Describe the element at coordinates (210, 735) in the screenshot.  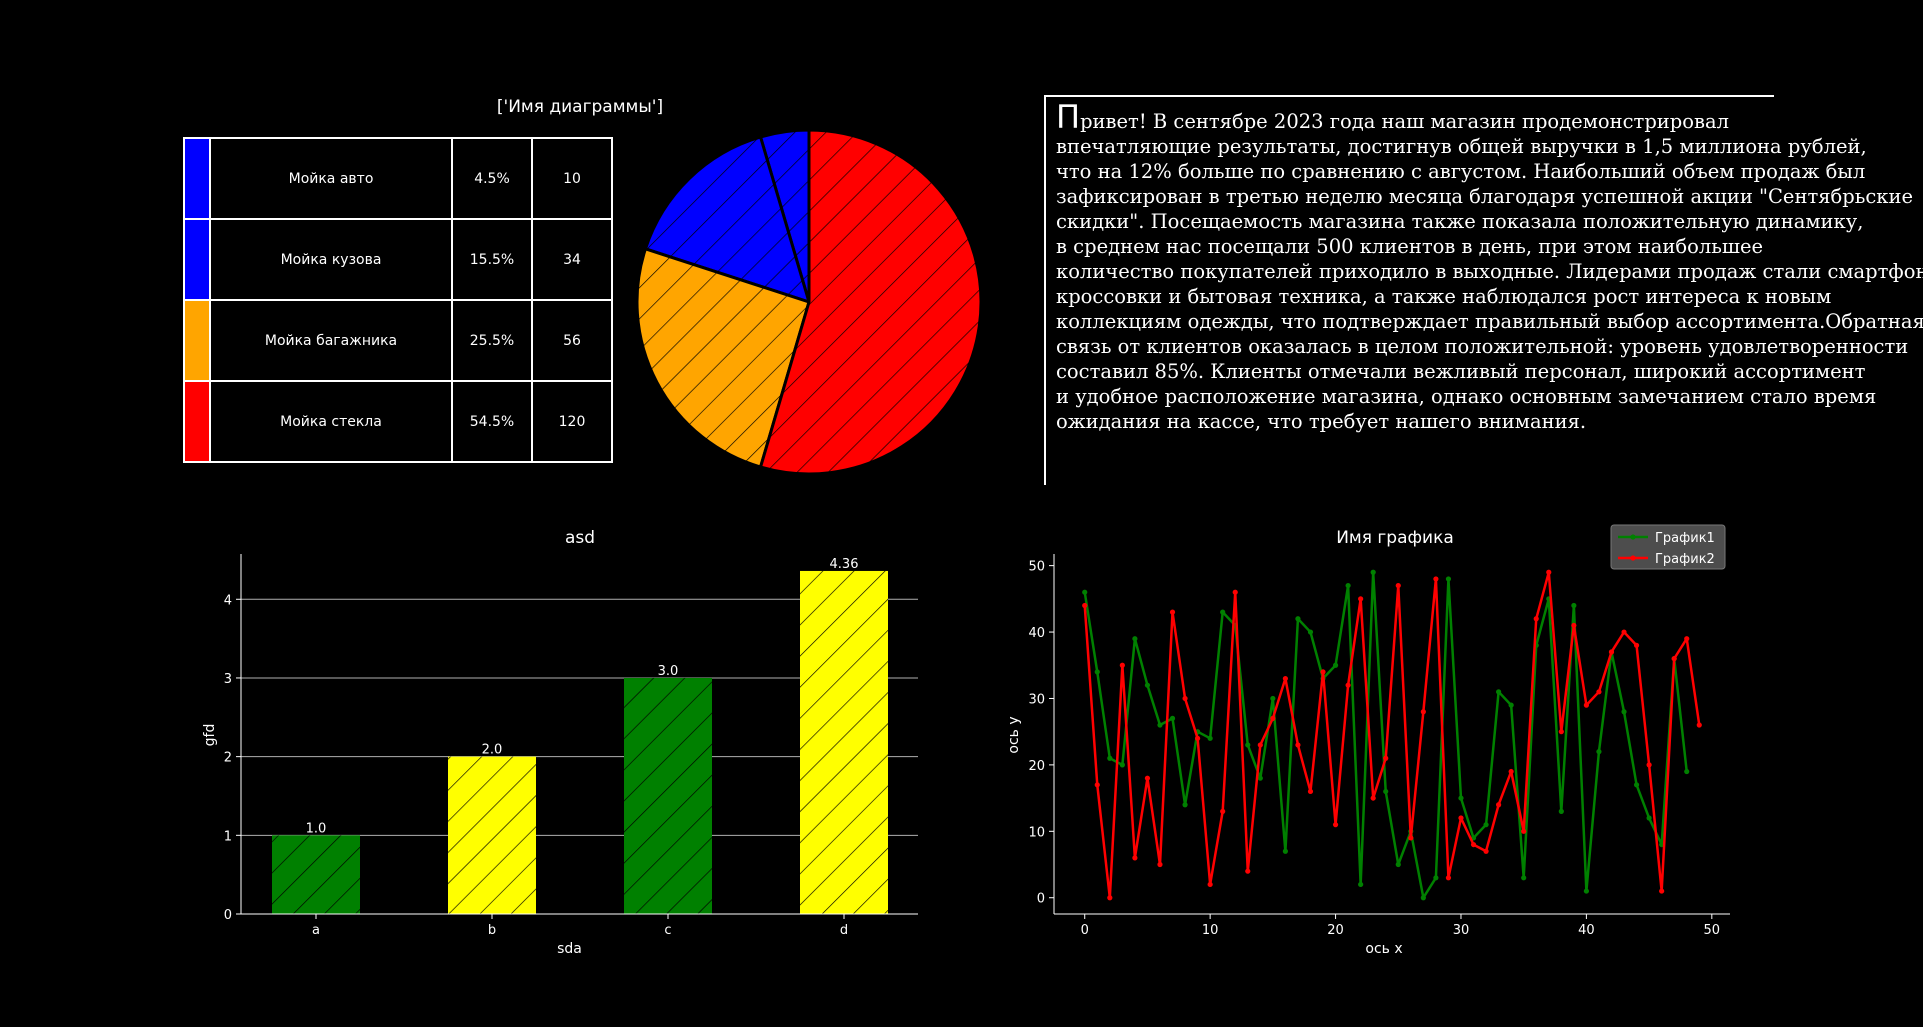
I see `y-axis-label: gfd` at that location.